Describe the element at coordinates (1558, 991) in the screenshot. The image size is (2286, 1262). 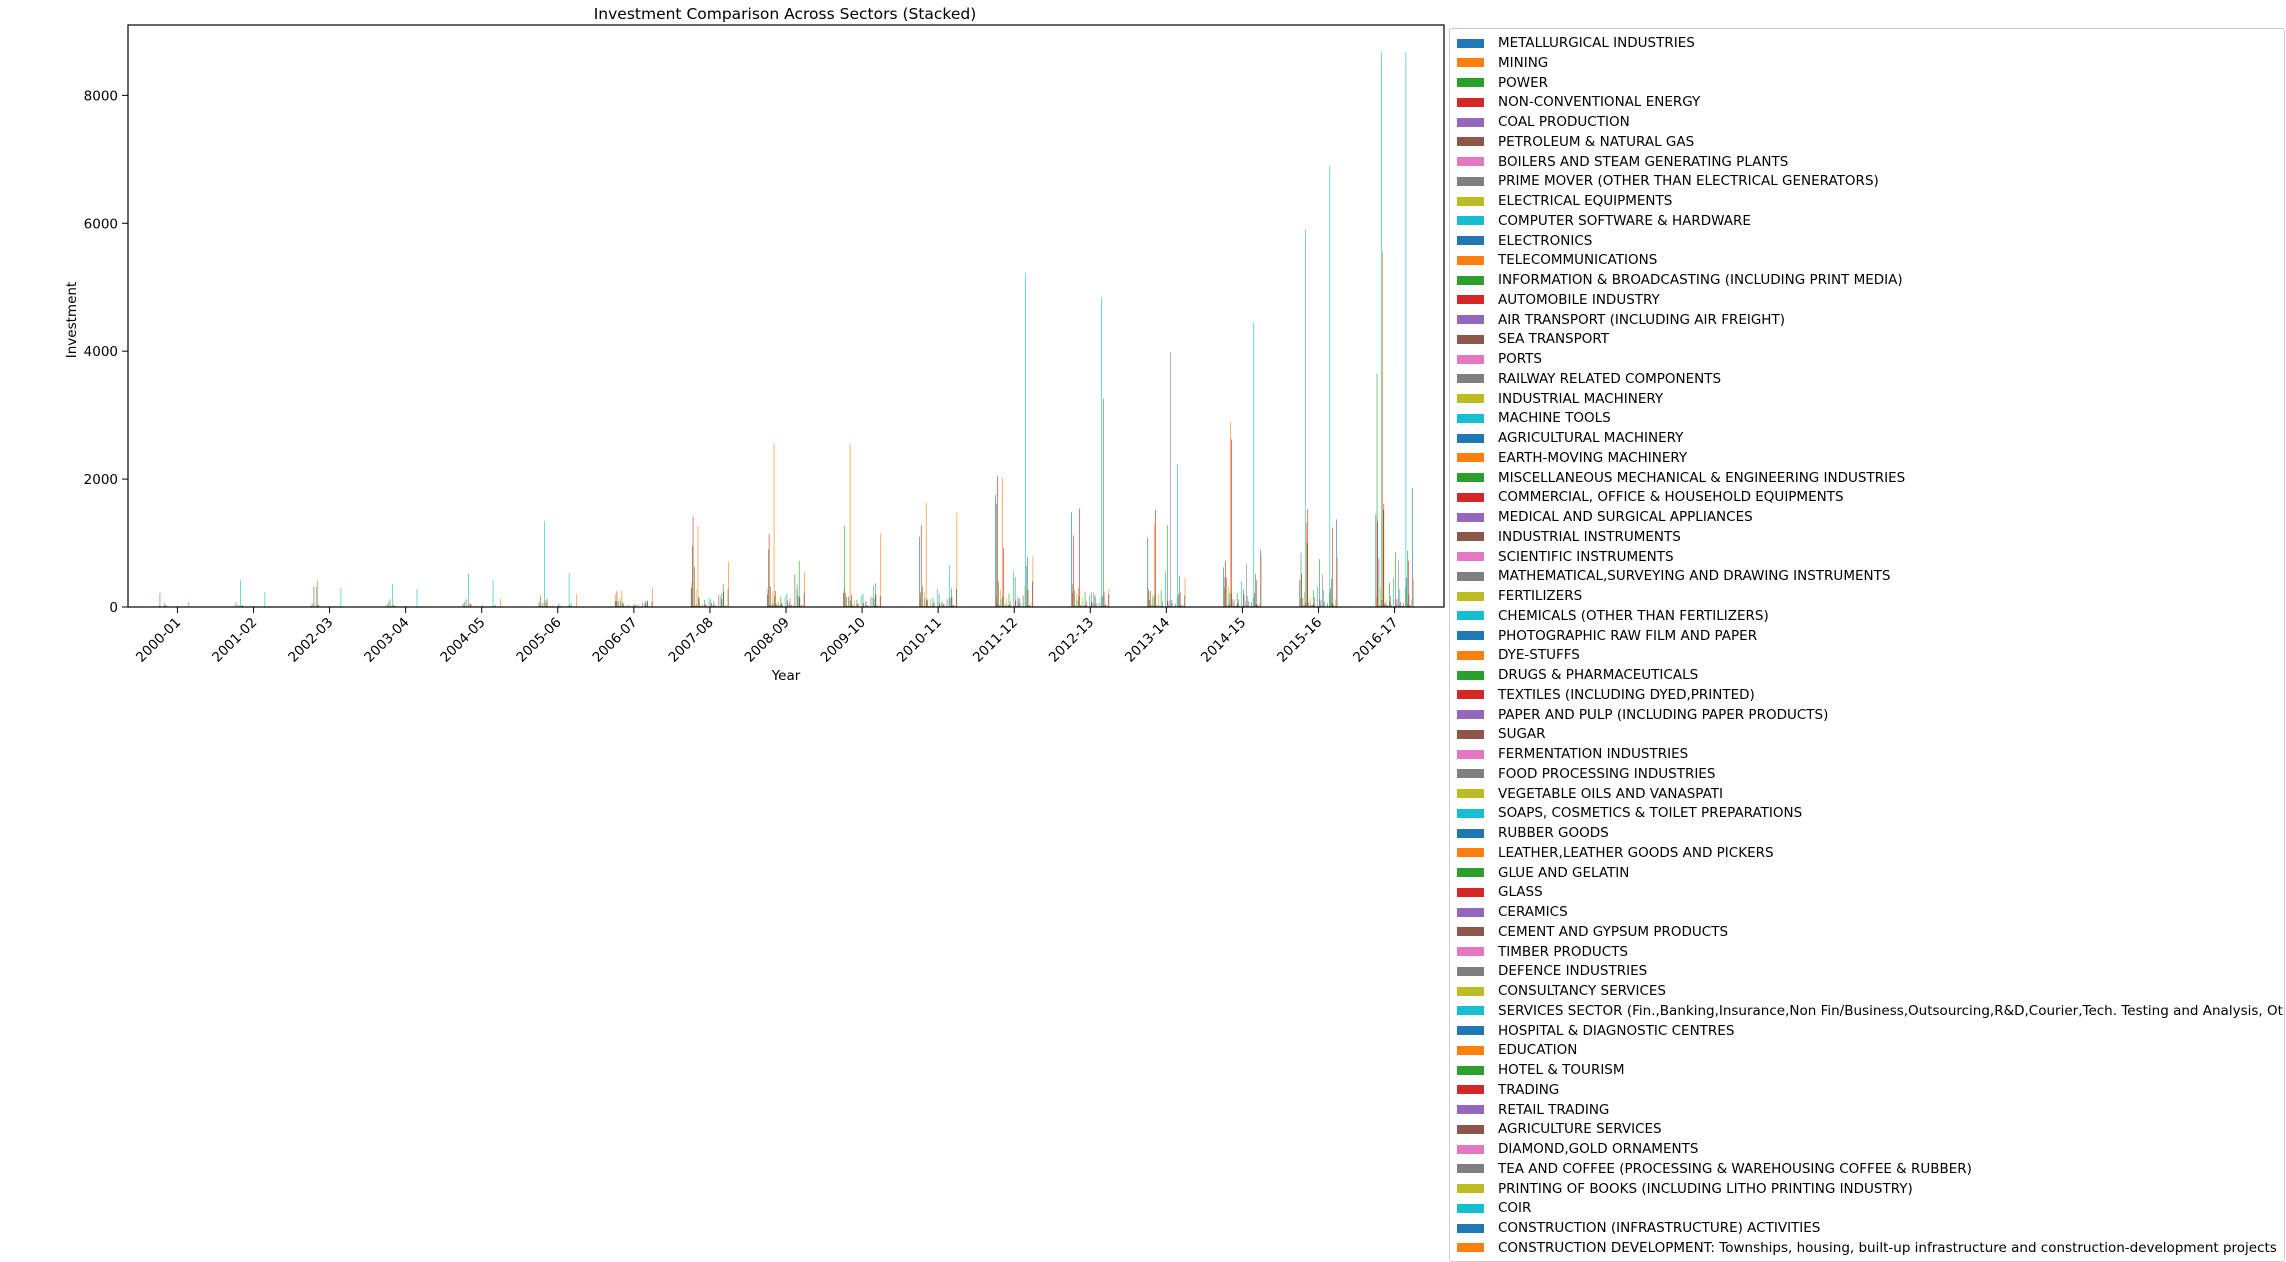
I see `legend-item: CONSULTANCY SERVICES` at that location.